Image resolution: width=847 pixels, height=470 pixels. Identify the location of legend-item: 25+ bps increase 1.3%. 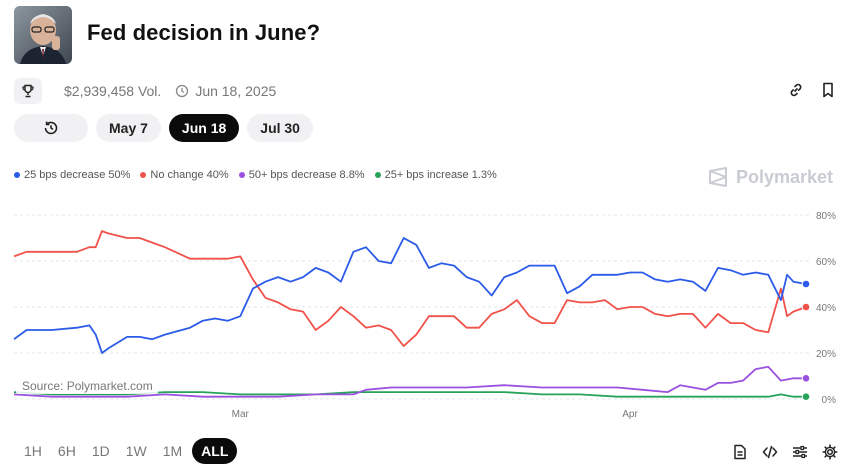
(435, 175).